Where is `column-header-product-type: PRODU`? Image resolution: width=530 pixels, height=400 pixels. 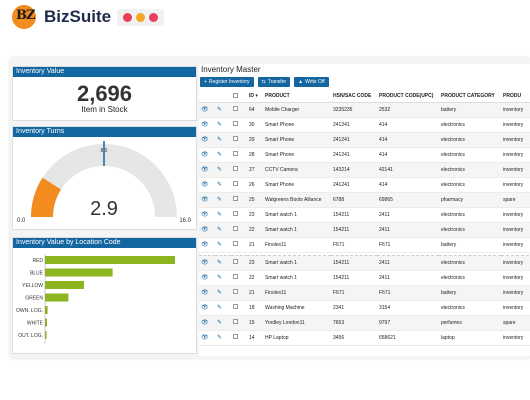 column-header-product-type: PRODU is located at coordinates (515, 97).